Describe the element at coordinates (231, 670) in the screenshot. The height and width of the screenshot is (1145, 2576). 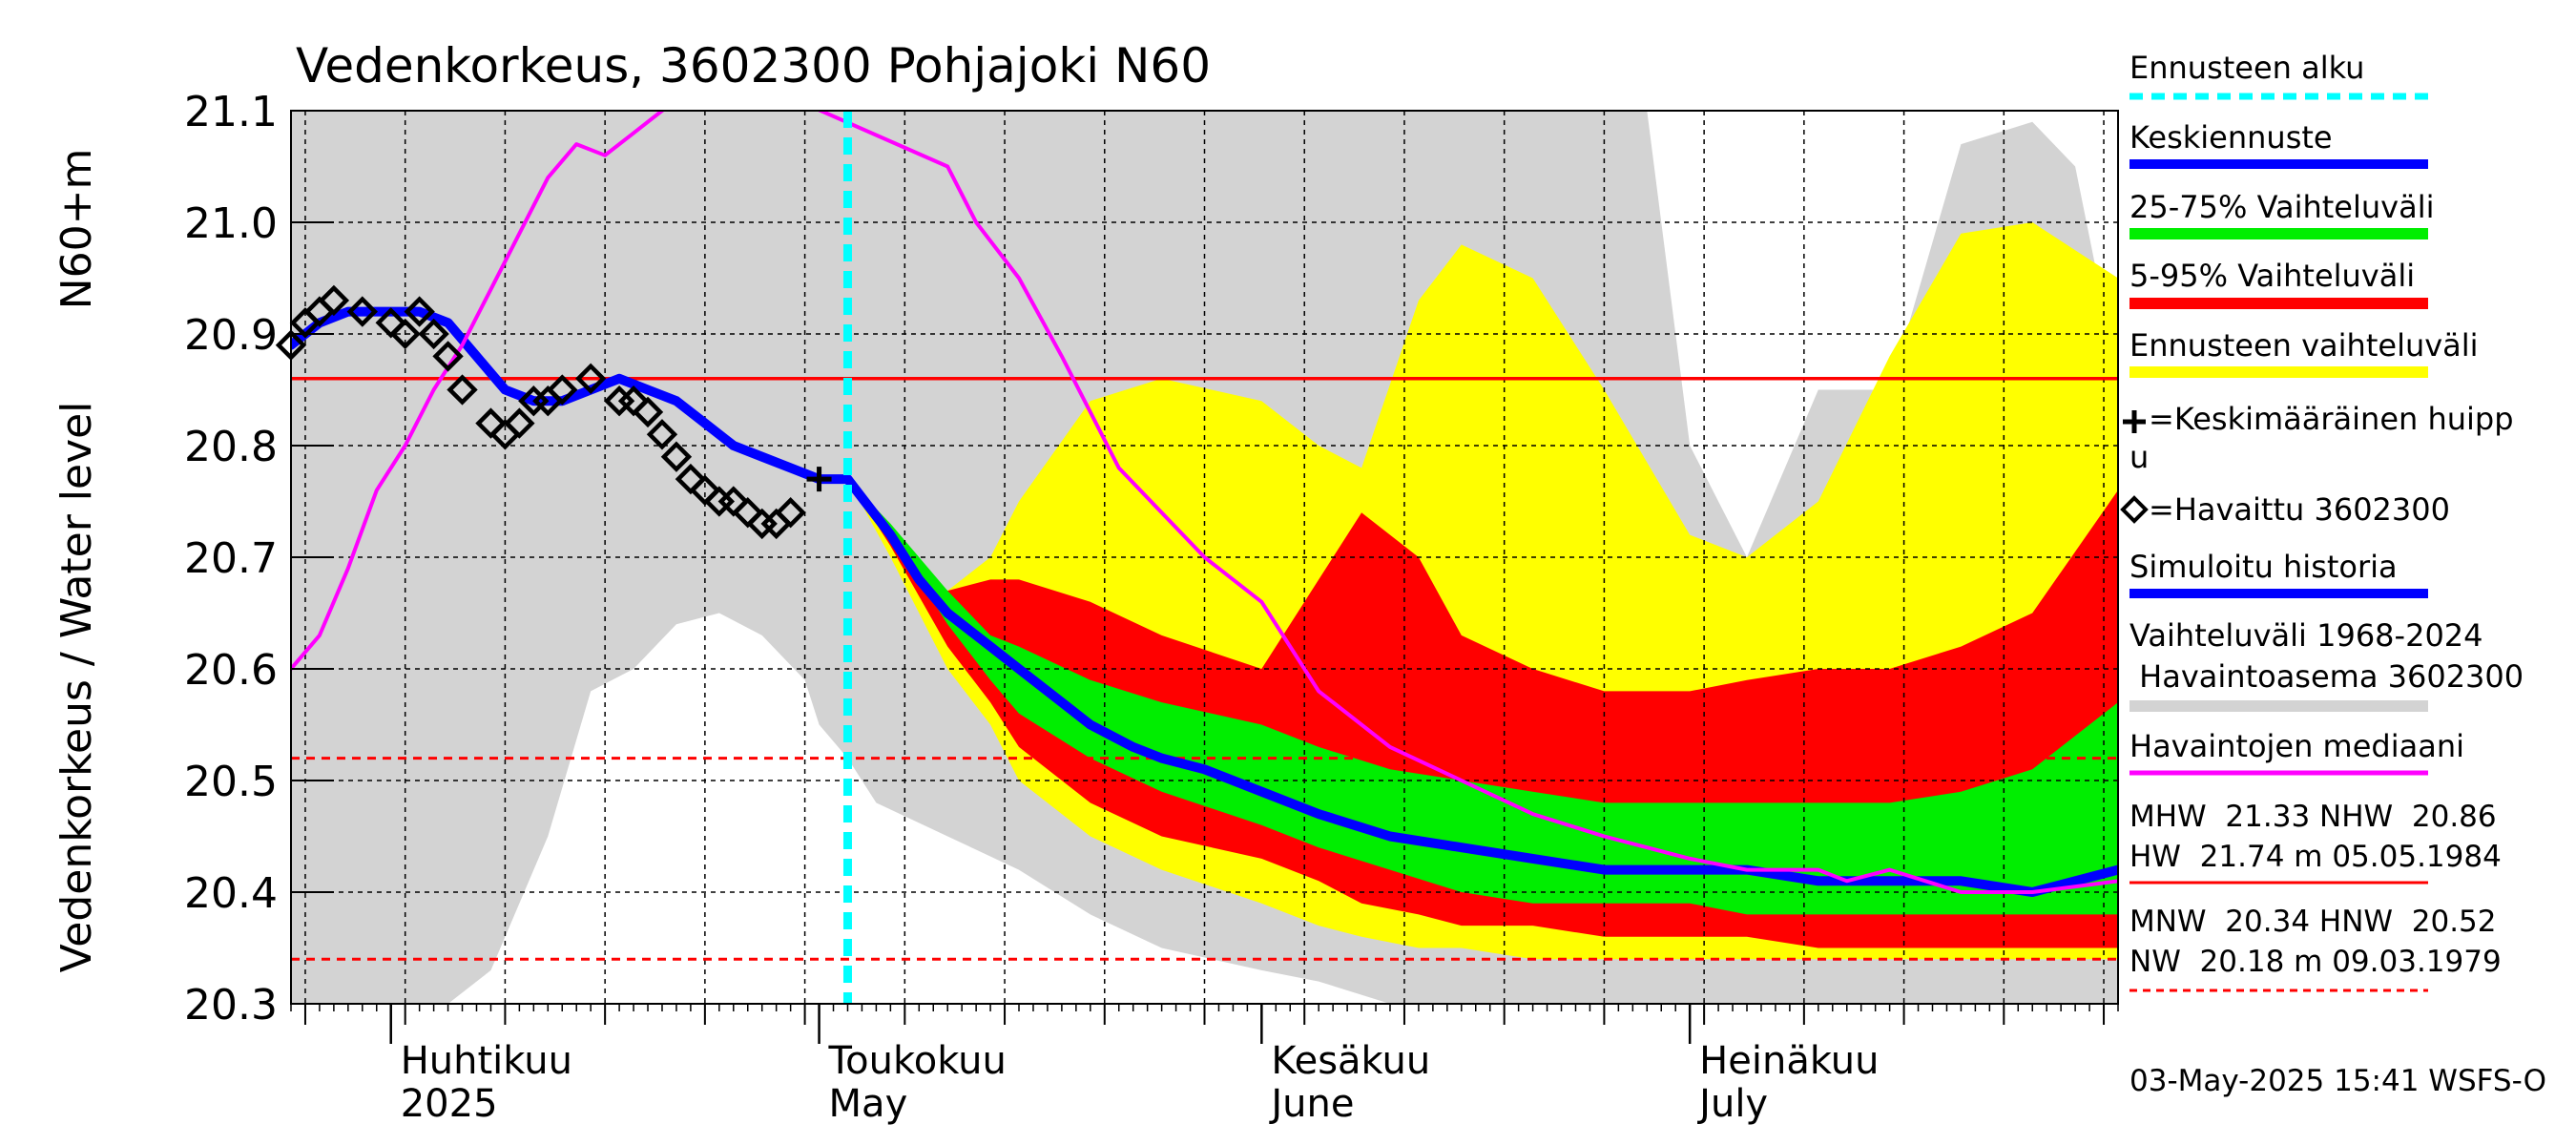
I see `y-tick-label: 20.6` at that location.